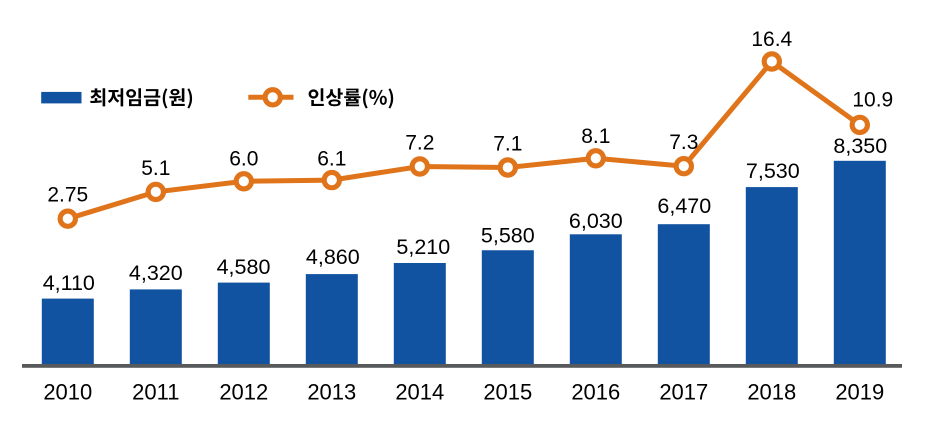 Image resolution: width=925 pixels, height=423 pixels. Describe the element at coordinates (771, 39) in the screenshot. I see `svg-text: 16.4` at that location.